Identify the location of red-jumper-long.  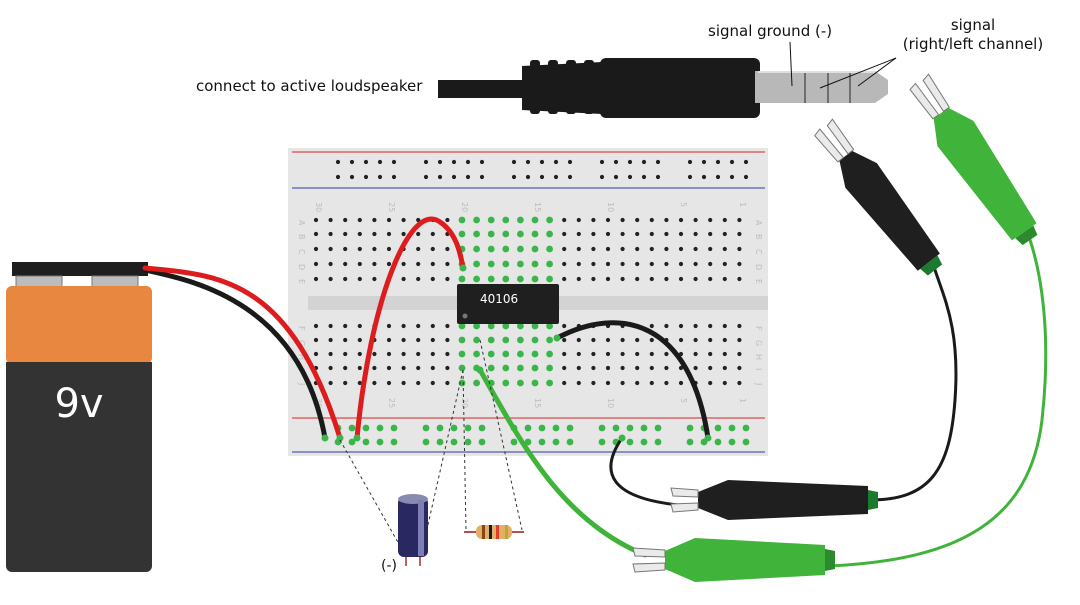
(410, 328).